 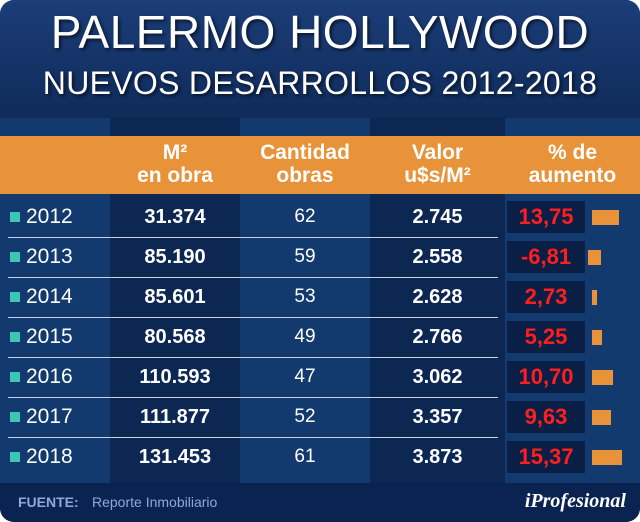 What do you see at coordinates (175, 377) in the screenshot?
I see `m2-value: 110.593` at bounding box center [175, 377].